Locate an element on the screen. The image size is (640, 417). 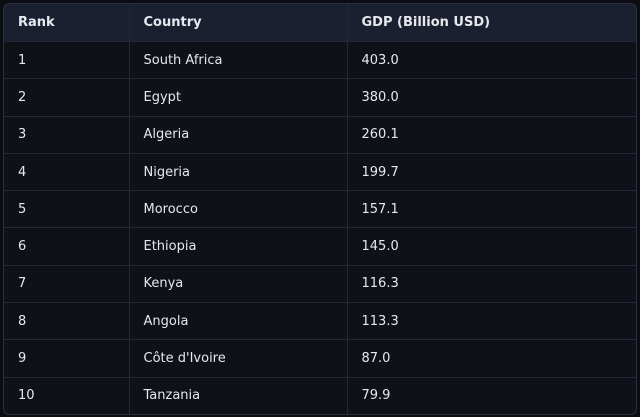
table-cell: 8 is located at coordinates (67, 321).